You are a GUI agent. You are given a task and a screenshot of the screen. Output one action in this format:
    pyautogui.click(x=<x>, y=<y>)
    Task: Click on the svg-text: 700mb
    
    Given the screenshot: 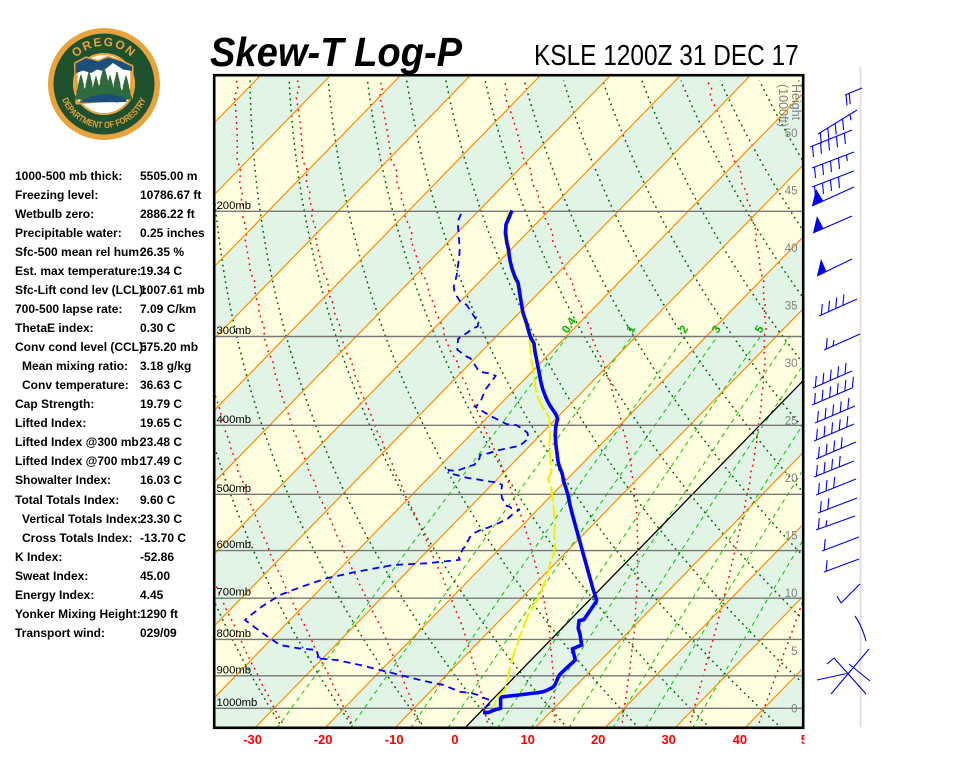 What is the action you would take?
    pyautogui.click(x=234, y=593)
    